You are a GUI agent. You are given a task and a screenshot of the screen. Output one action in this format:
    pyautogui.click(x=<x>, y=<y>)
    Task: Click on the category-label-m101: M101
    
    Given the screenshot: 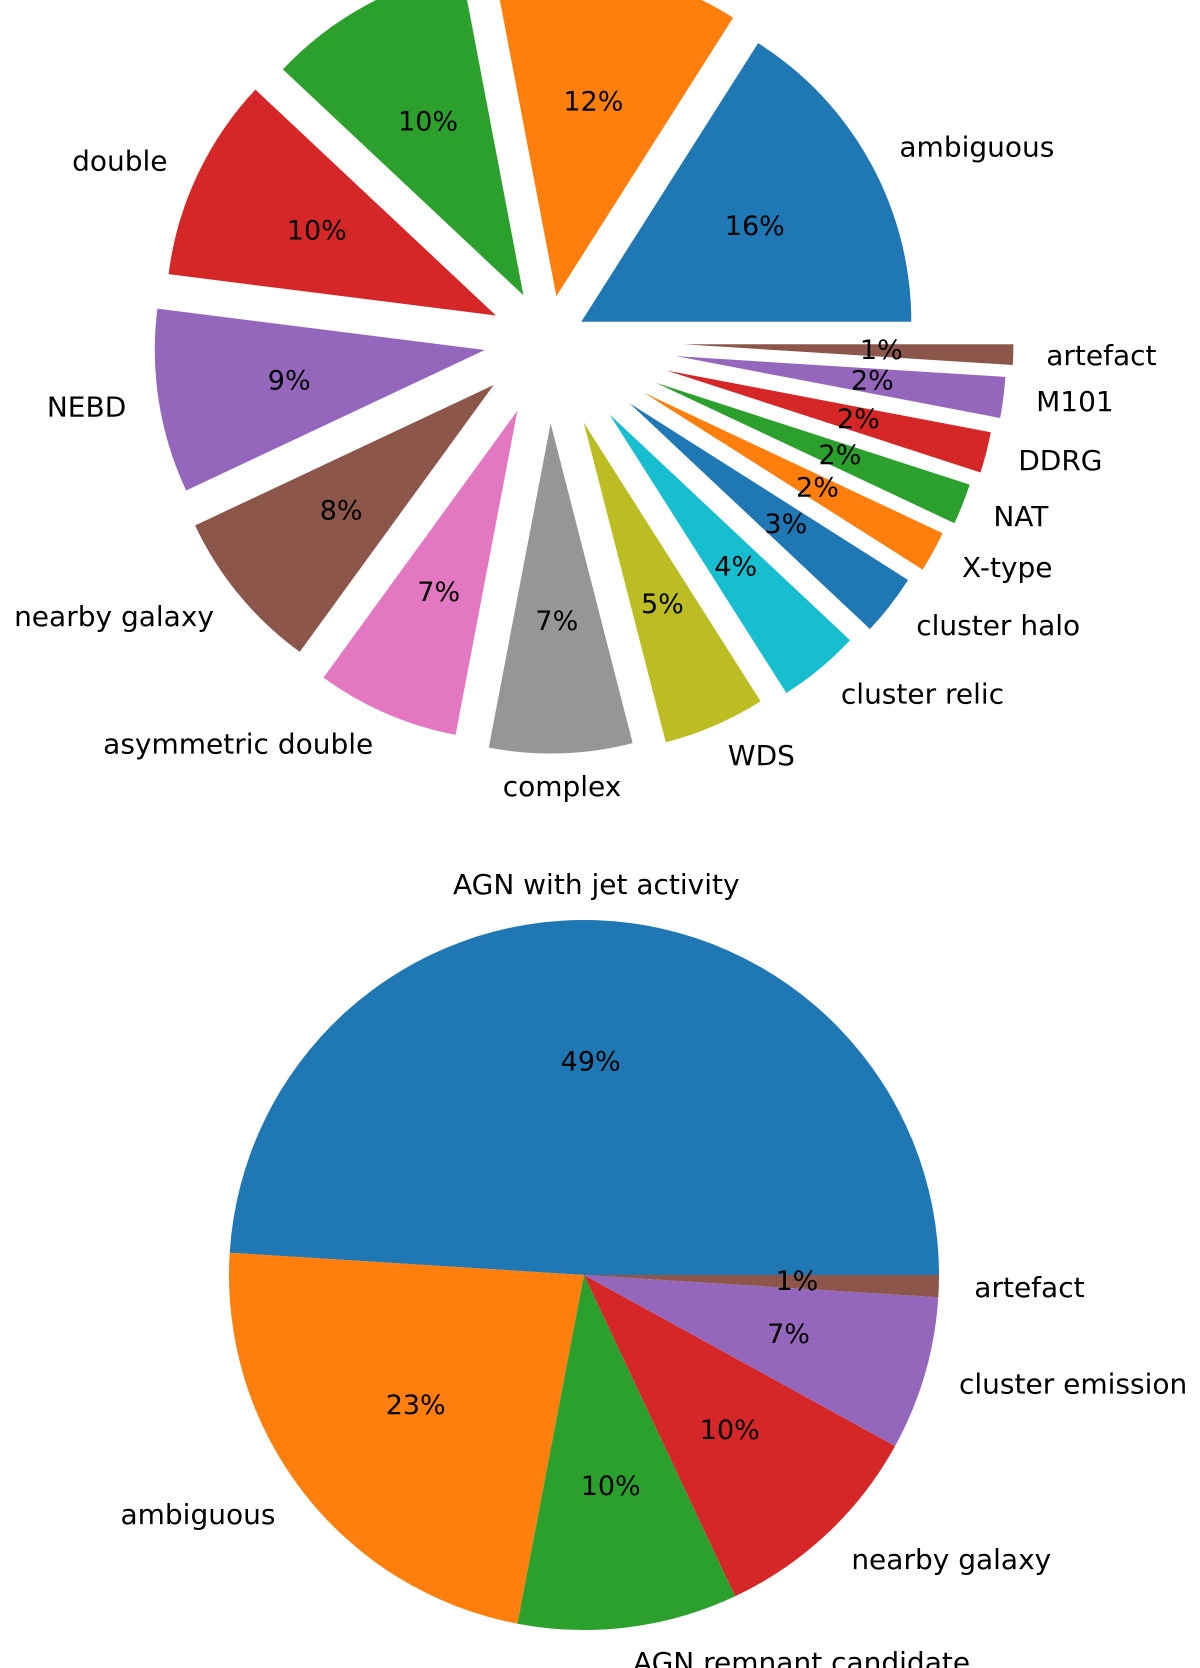 What is the action you would take?
    pyautogui.click(x=1075, y=401)
    